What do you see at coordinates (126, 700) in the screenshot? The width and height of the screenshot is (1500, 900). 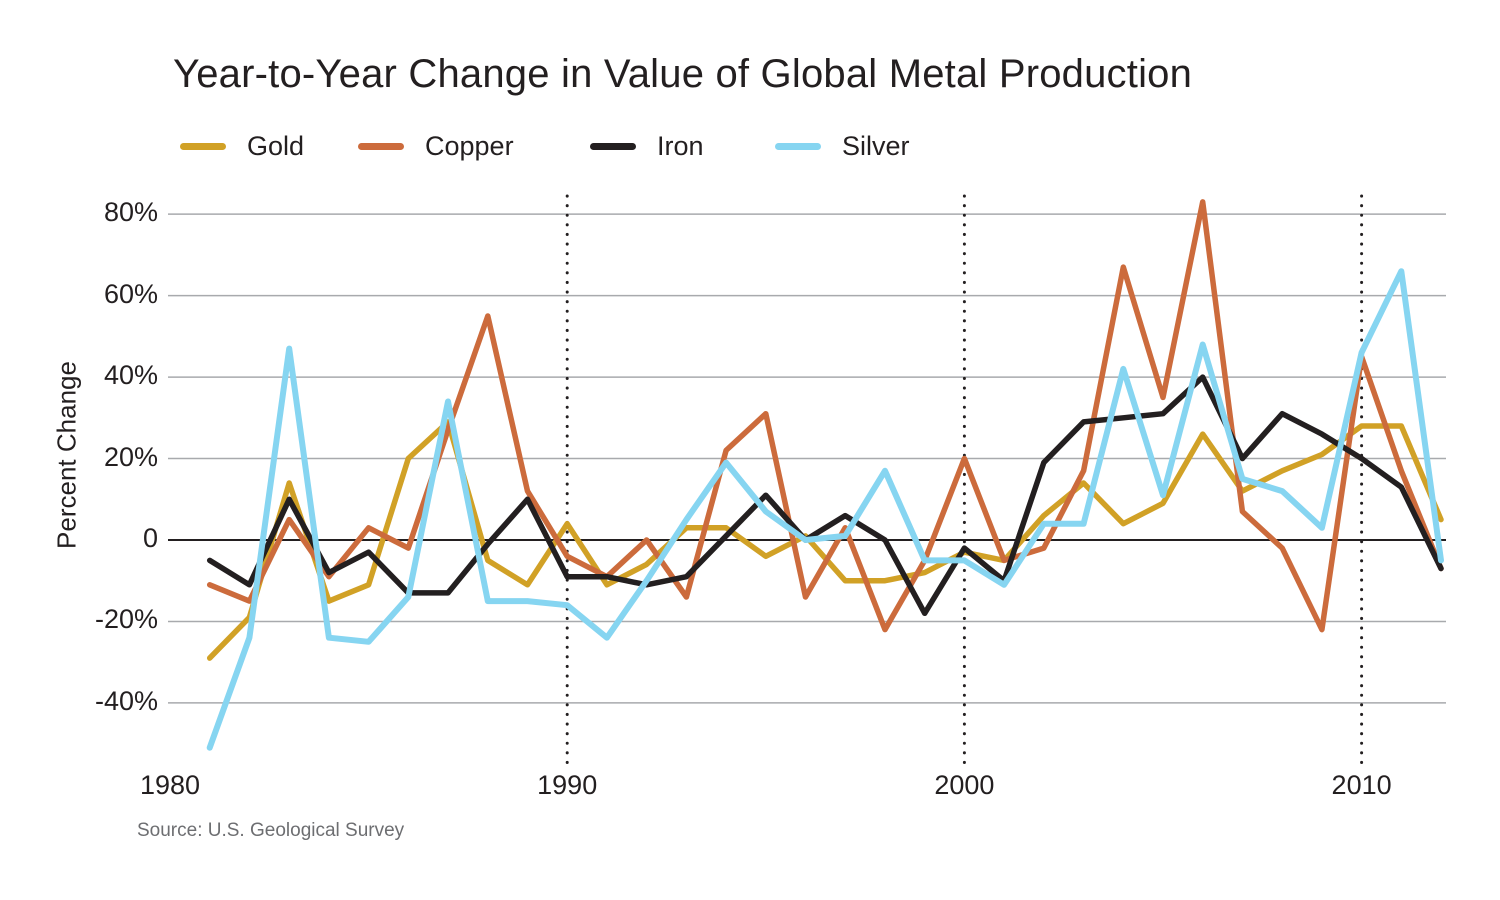 I see `y-tick-label--40%: -40%` at bounding box center [126, 700].